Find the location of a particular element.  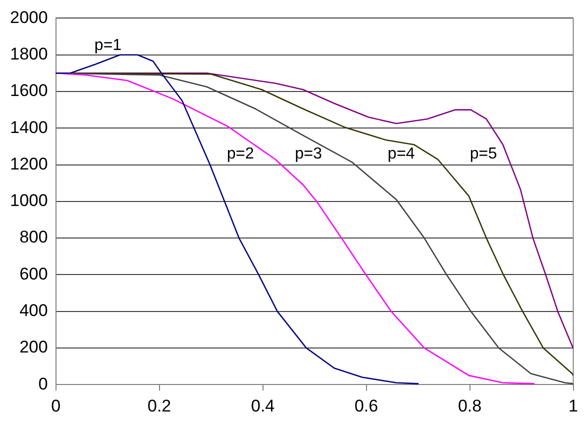

y-tick-label: 1600 is located at coordinates (29, 90).